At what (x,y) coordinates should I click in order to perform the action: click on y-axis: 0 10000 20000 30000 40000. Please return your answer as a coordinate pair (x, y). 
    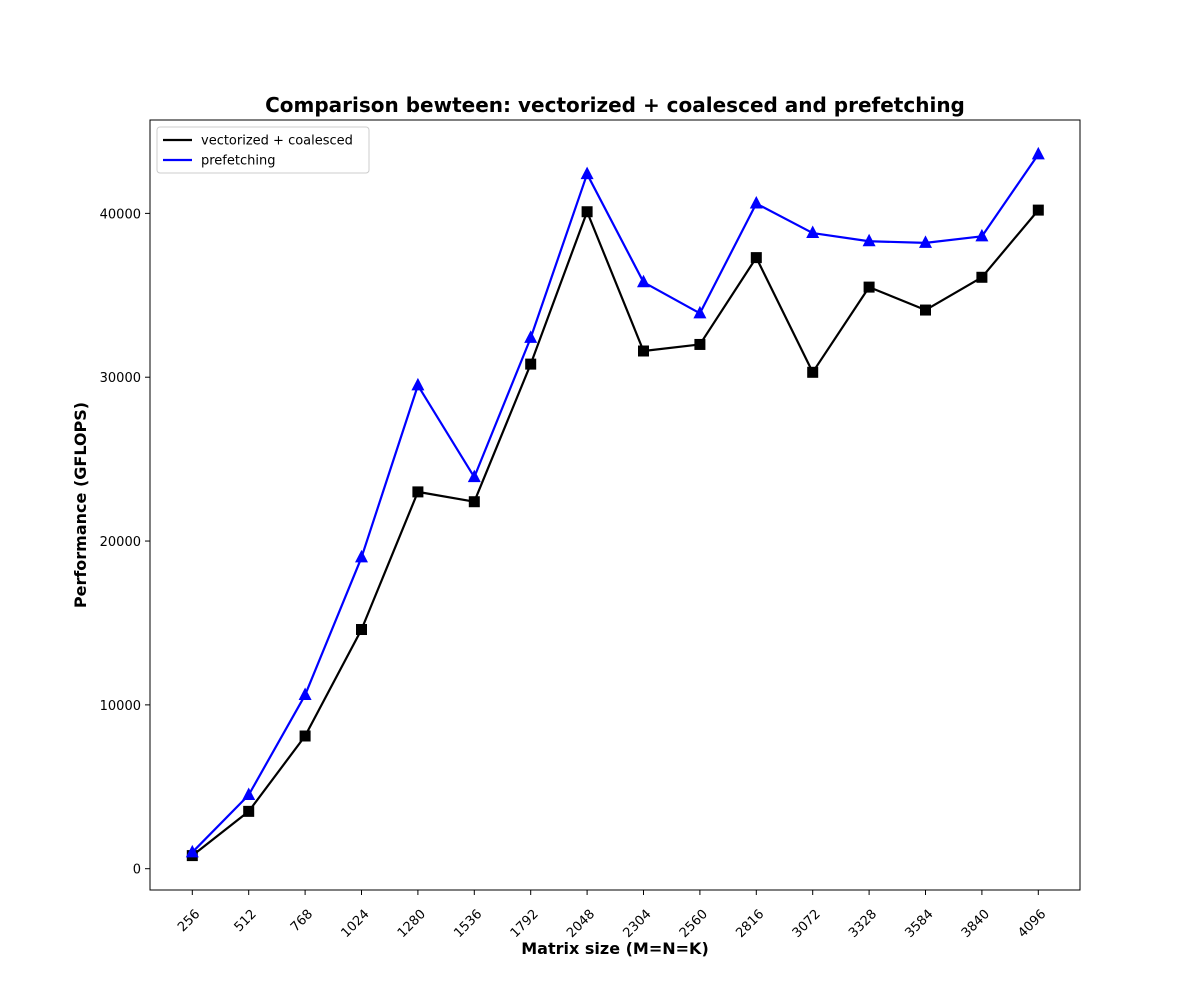
    Looking at the image, I should click on (125, 542).